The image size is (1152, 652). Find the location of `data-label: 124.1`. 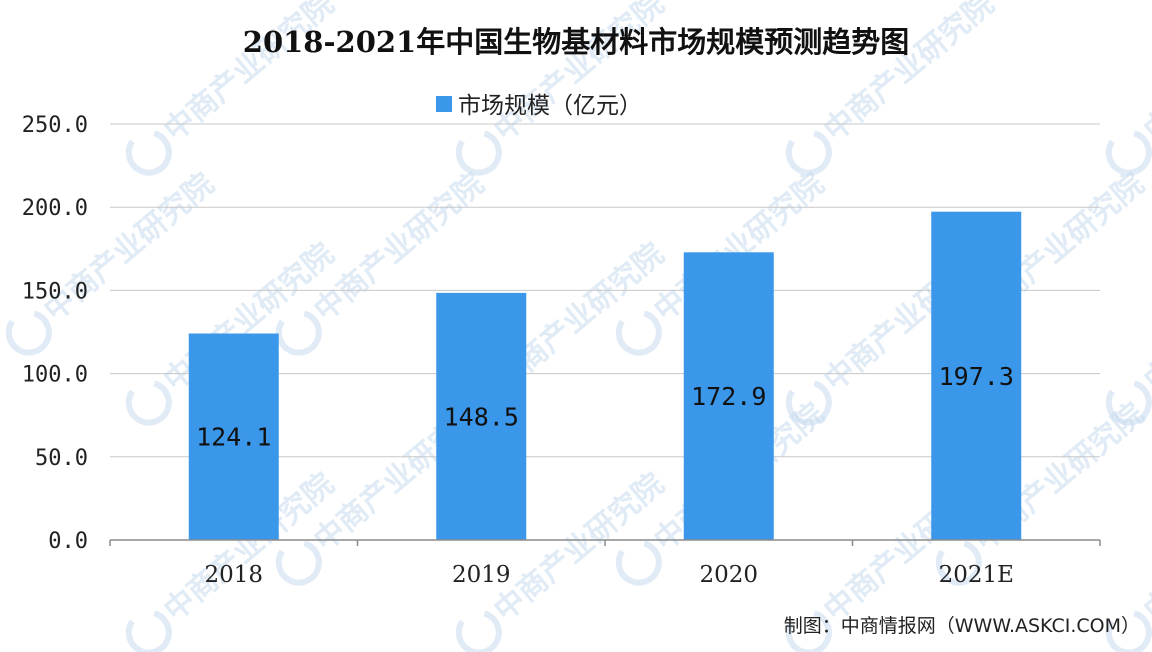

data-label: 124.1 is located at coordinates (233, 437).